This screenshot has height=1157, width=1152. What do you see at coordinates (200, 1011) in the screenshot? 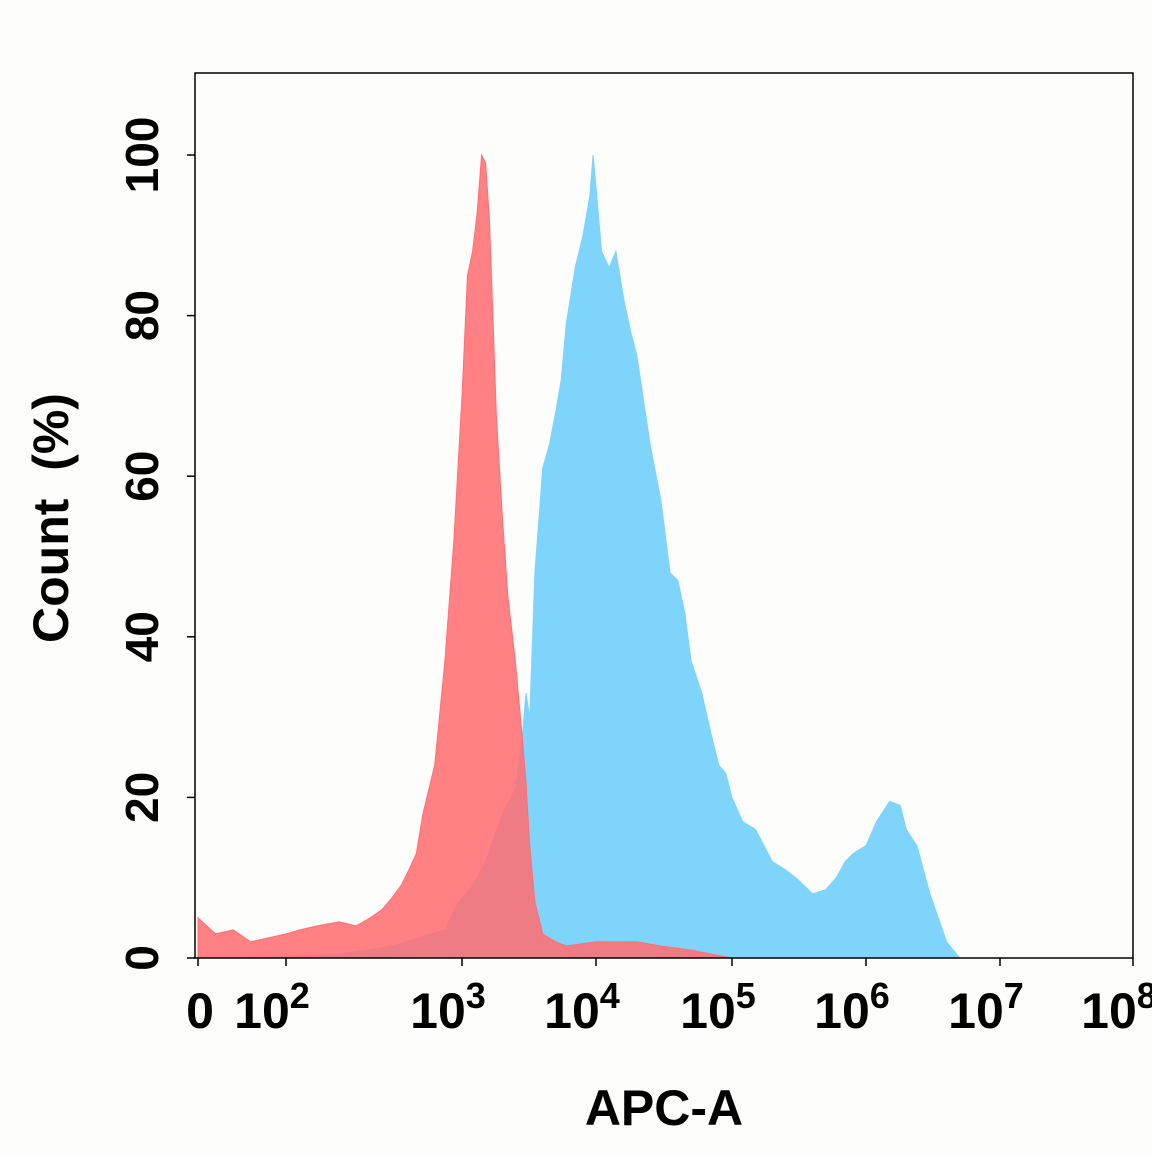
I see `x-tick-label: 0` at bounding box center [200, 1011].